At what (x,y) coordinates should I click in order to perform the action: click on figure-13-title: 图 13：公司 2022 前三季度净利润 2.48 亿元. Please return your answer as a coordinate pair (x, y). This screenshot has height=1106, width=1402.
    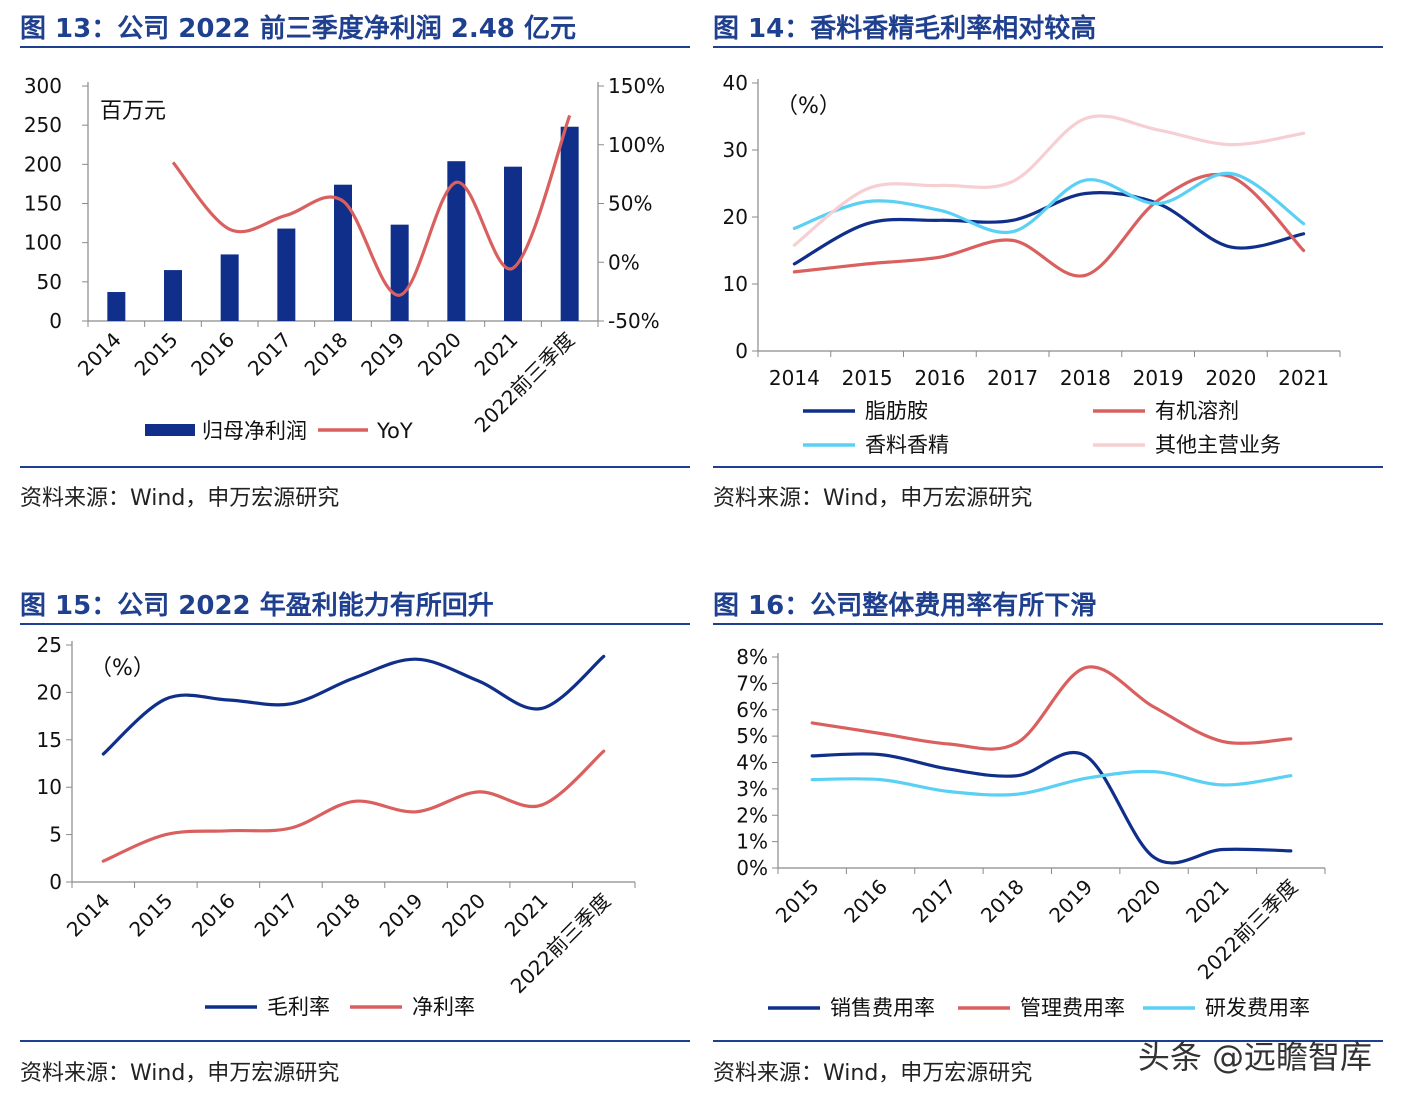
    Looking at the image, I should click on (298, 29).